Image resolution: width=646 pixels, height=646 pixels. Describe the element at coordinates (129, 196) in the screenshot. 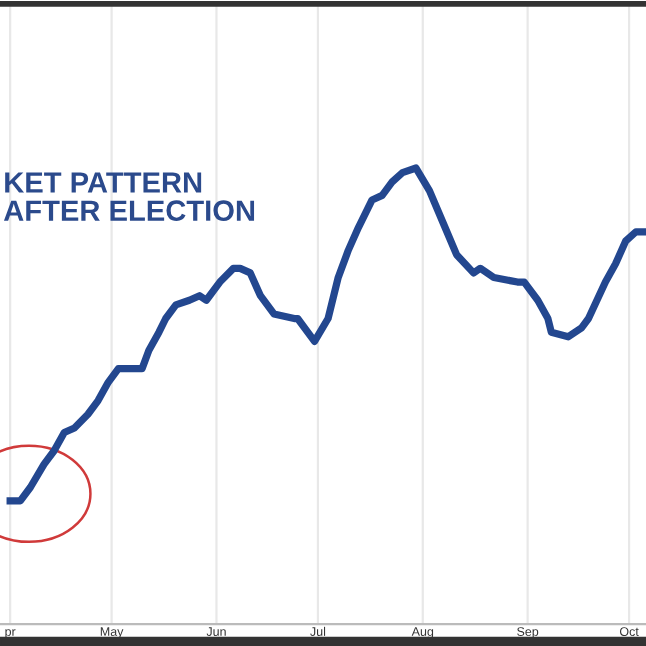

I see `chart-title: KET PATTERN AFTER ELECTION` at that location.